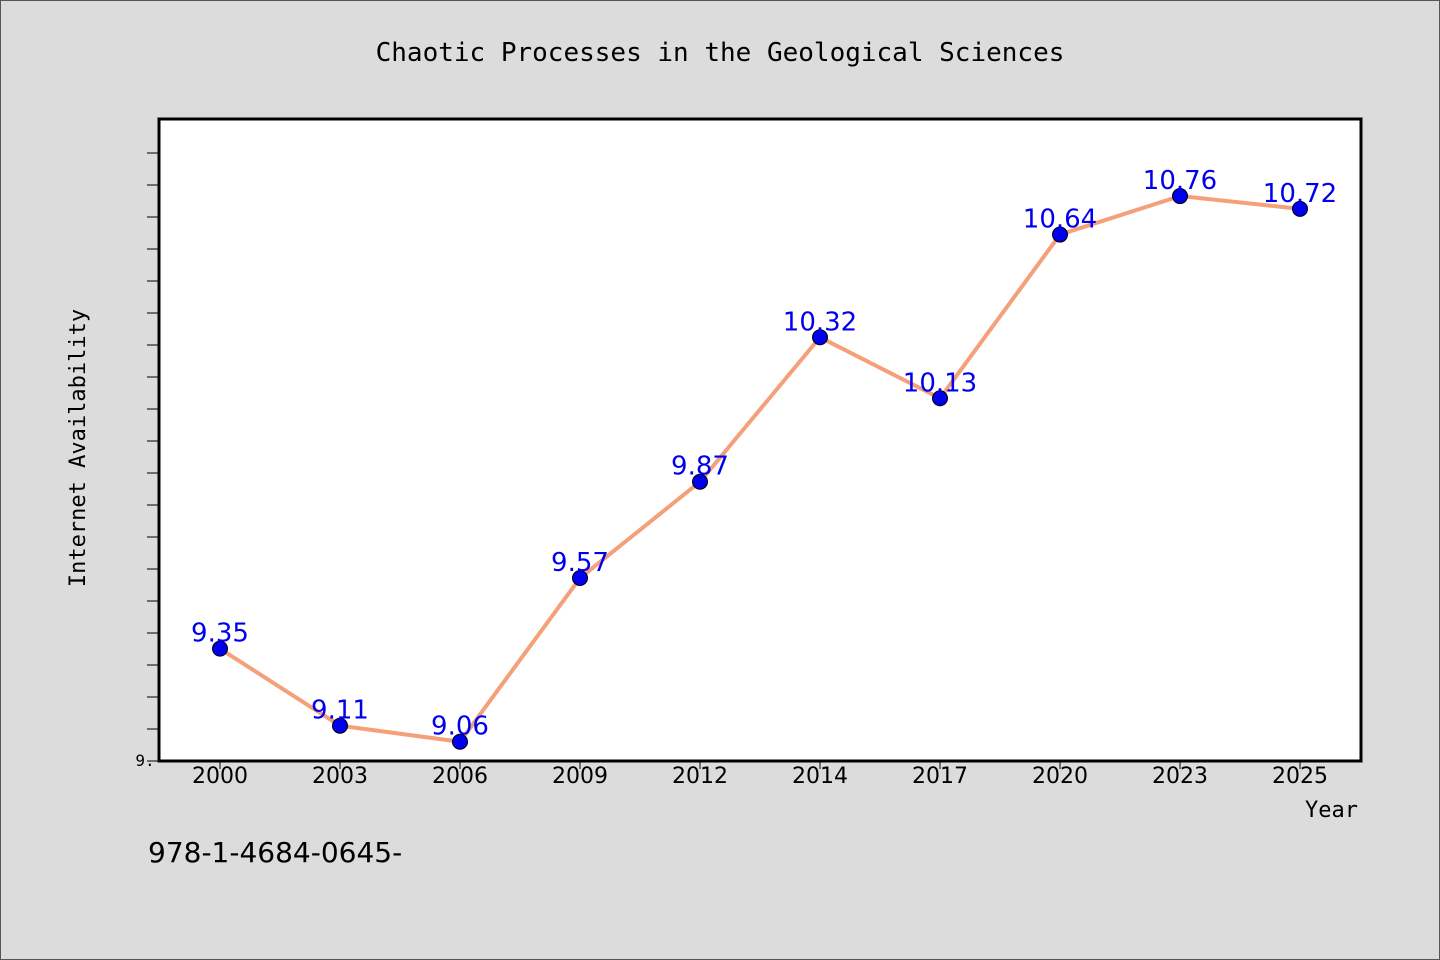  I want to click on x-tick-label: 2003, so click(340, 776).